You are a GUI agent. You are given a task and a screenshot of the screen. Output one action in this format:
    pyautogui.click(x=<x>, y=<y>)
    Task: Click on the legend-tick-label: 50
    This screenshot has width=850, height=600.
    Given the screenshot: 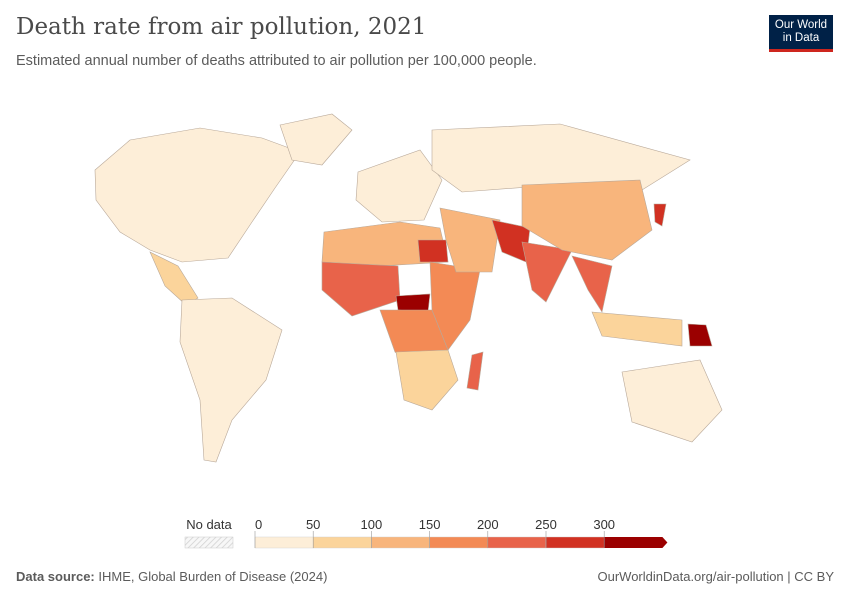 What is the action you would take?
    pyautogui.click(x=313, y=524)
    